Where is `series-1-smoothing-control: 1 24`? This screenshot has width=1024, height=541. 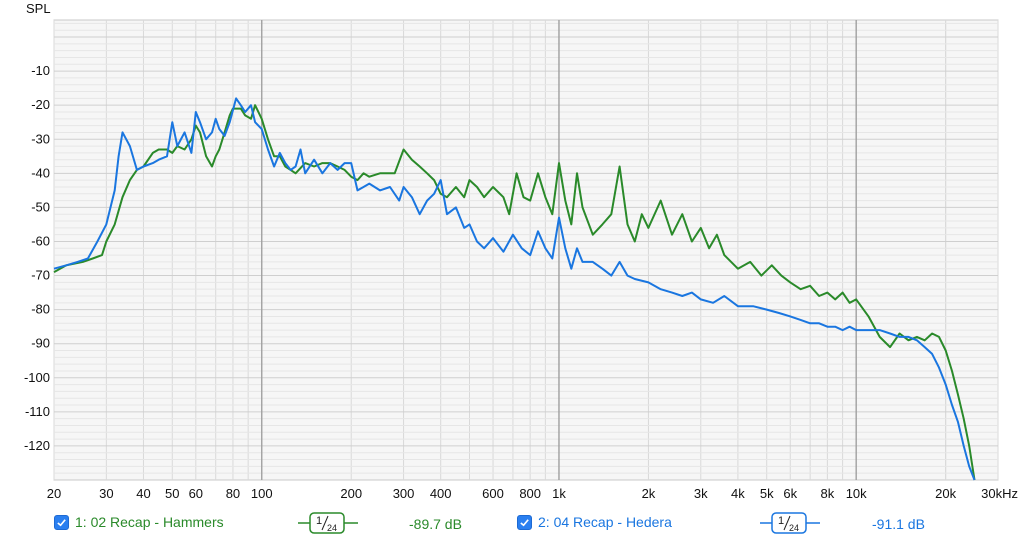
series-1-smoothing-control: 1 24 is located at coordinates (328, 523).